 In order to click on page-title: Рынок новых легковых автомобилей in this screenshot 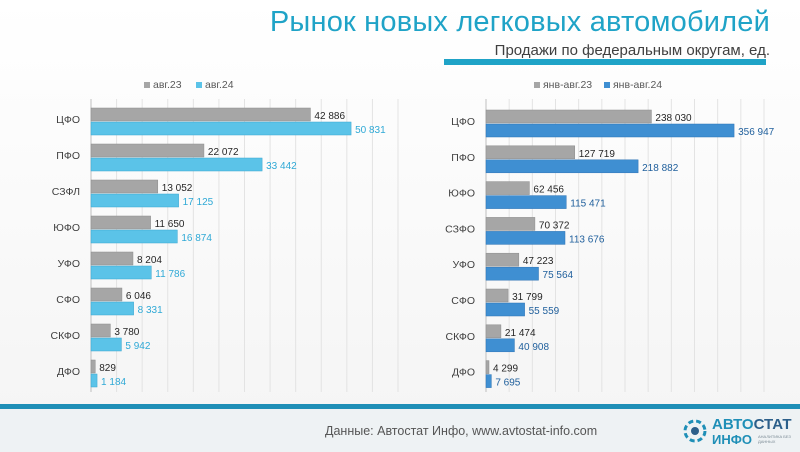, I will do `click(519, 22)`.